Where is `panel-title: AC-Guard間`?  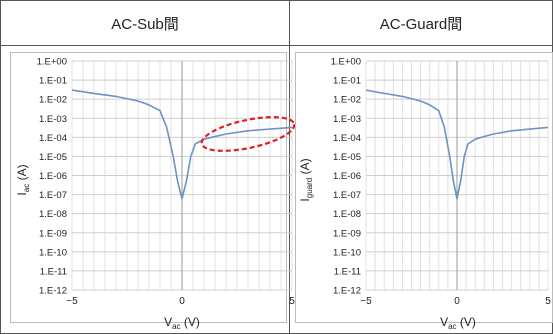
panel-title: AC-Guard間 is located at coordinates (421, 24).